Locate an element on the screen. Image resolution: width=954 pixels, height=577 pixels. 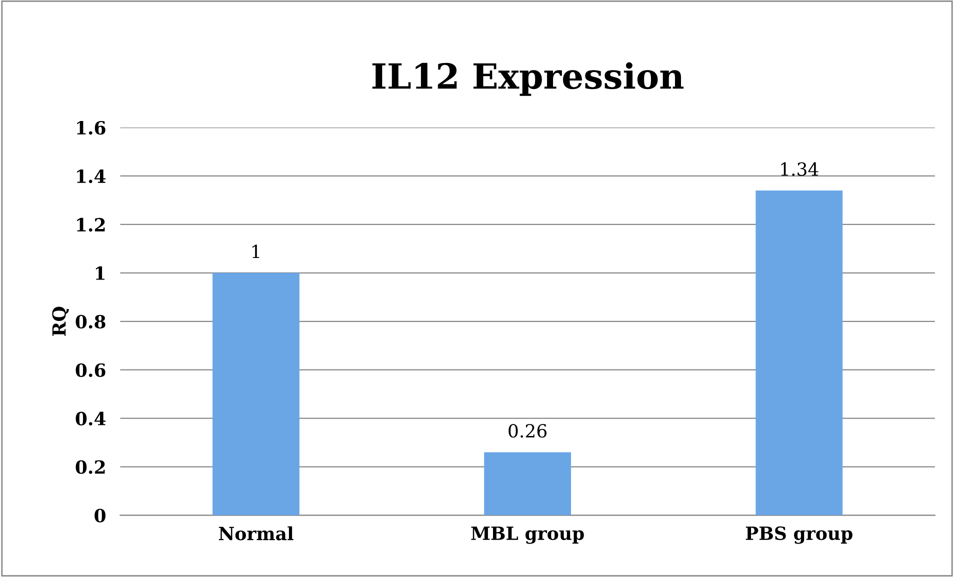
chart-title: IL12 Expression is located at coordinates (528, 79).